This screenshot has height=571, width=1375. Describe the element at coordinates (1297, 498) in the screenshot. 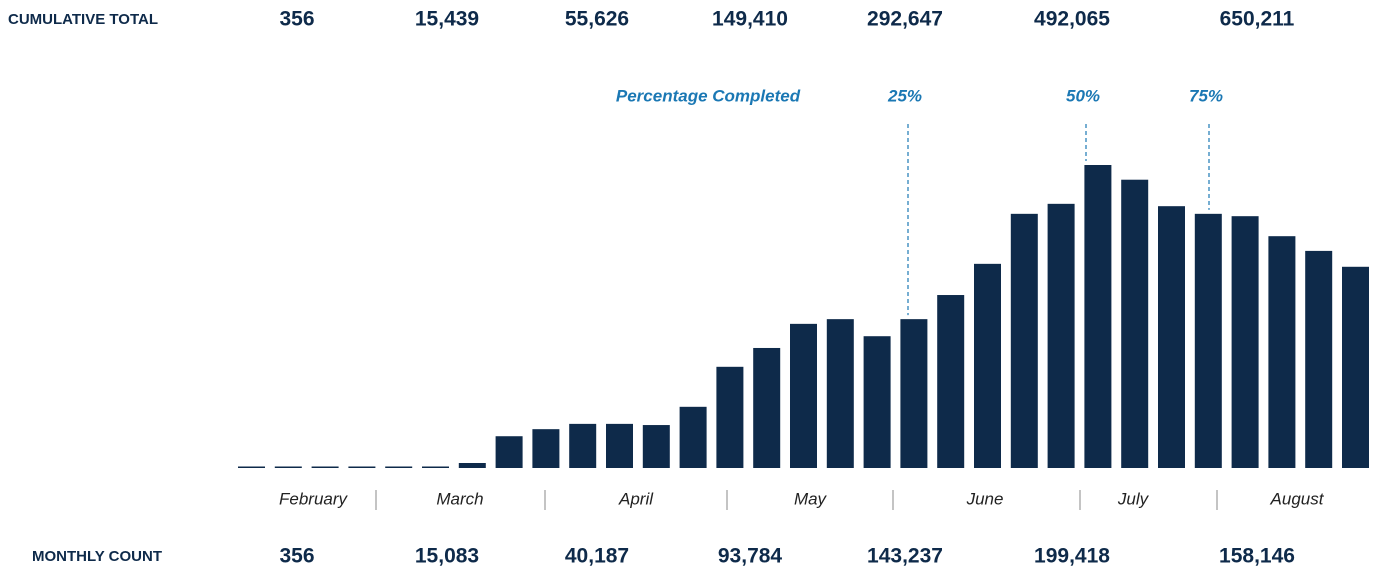

I see `month-label: August` at that location.